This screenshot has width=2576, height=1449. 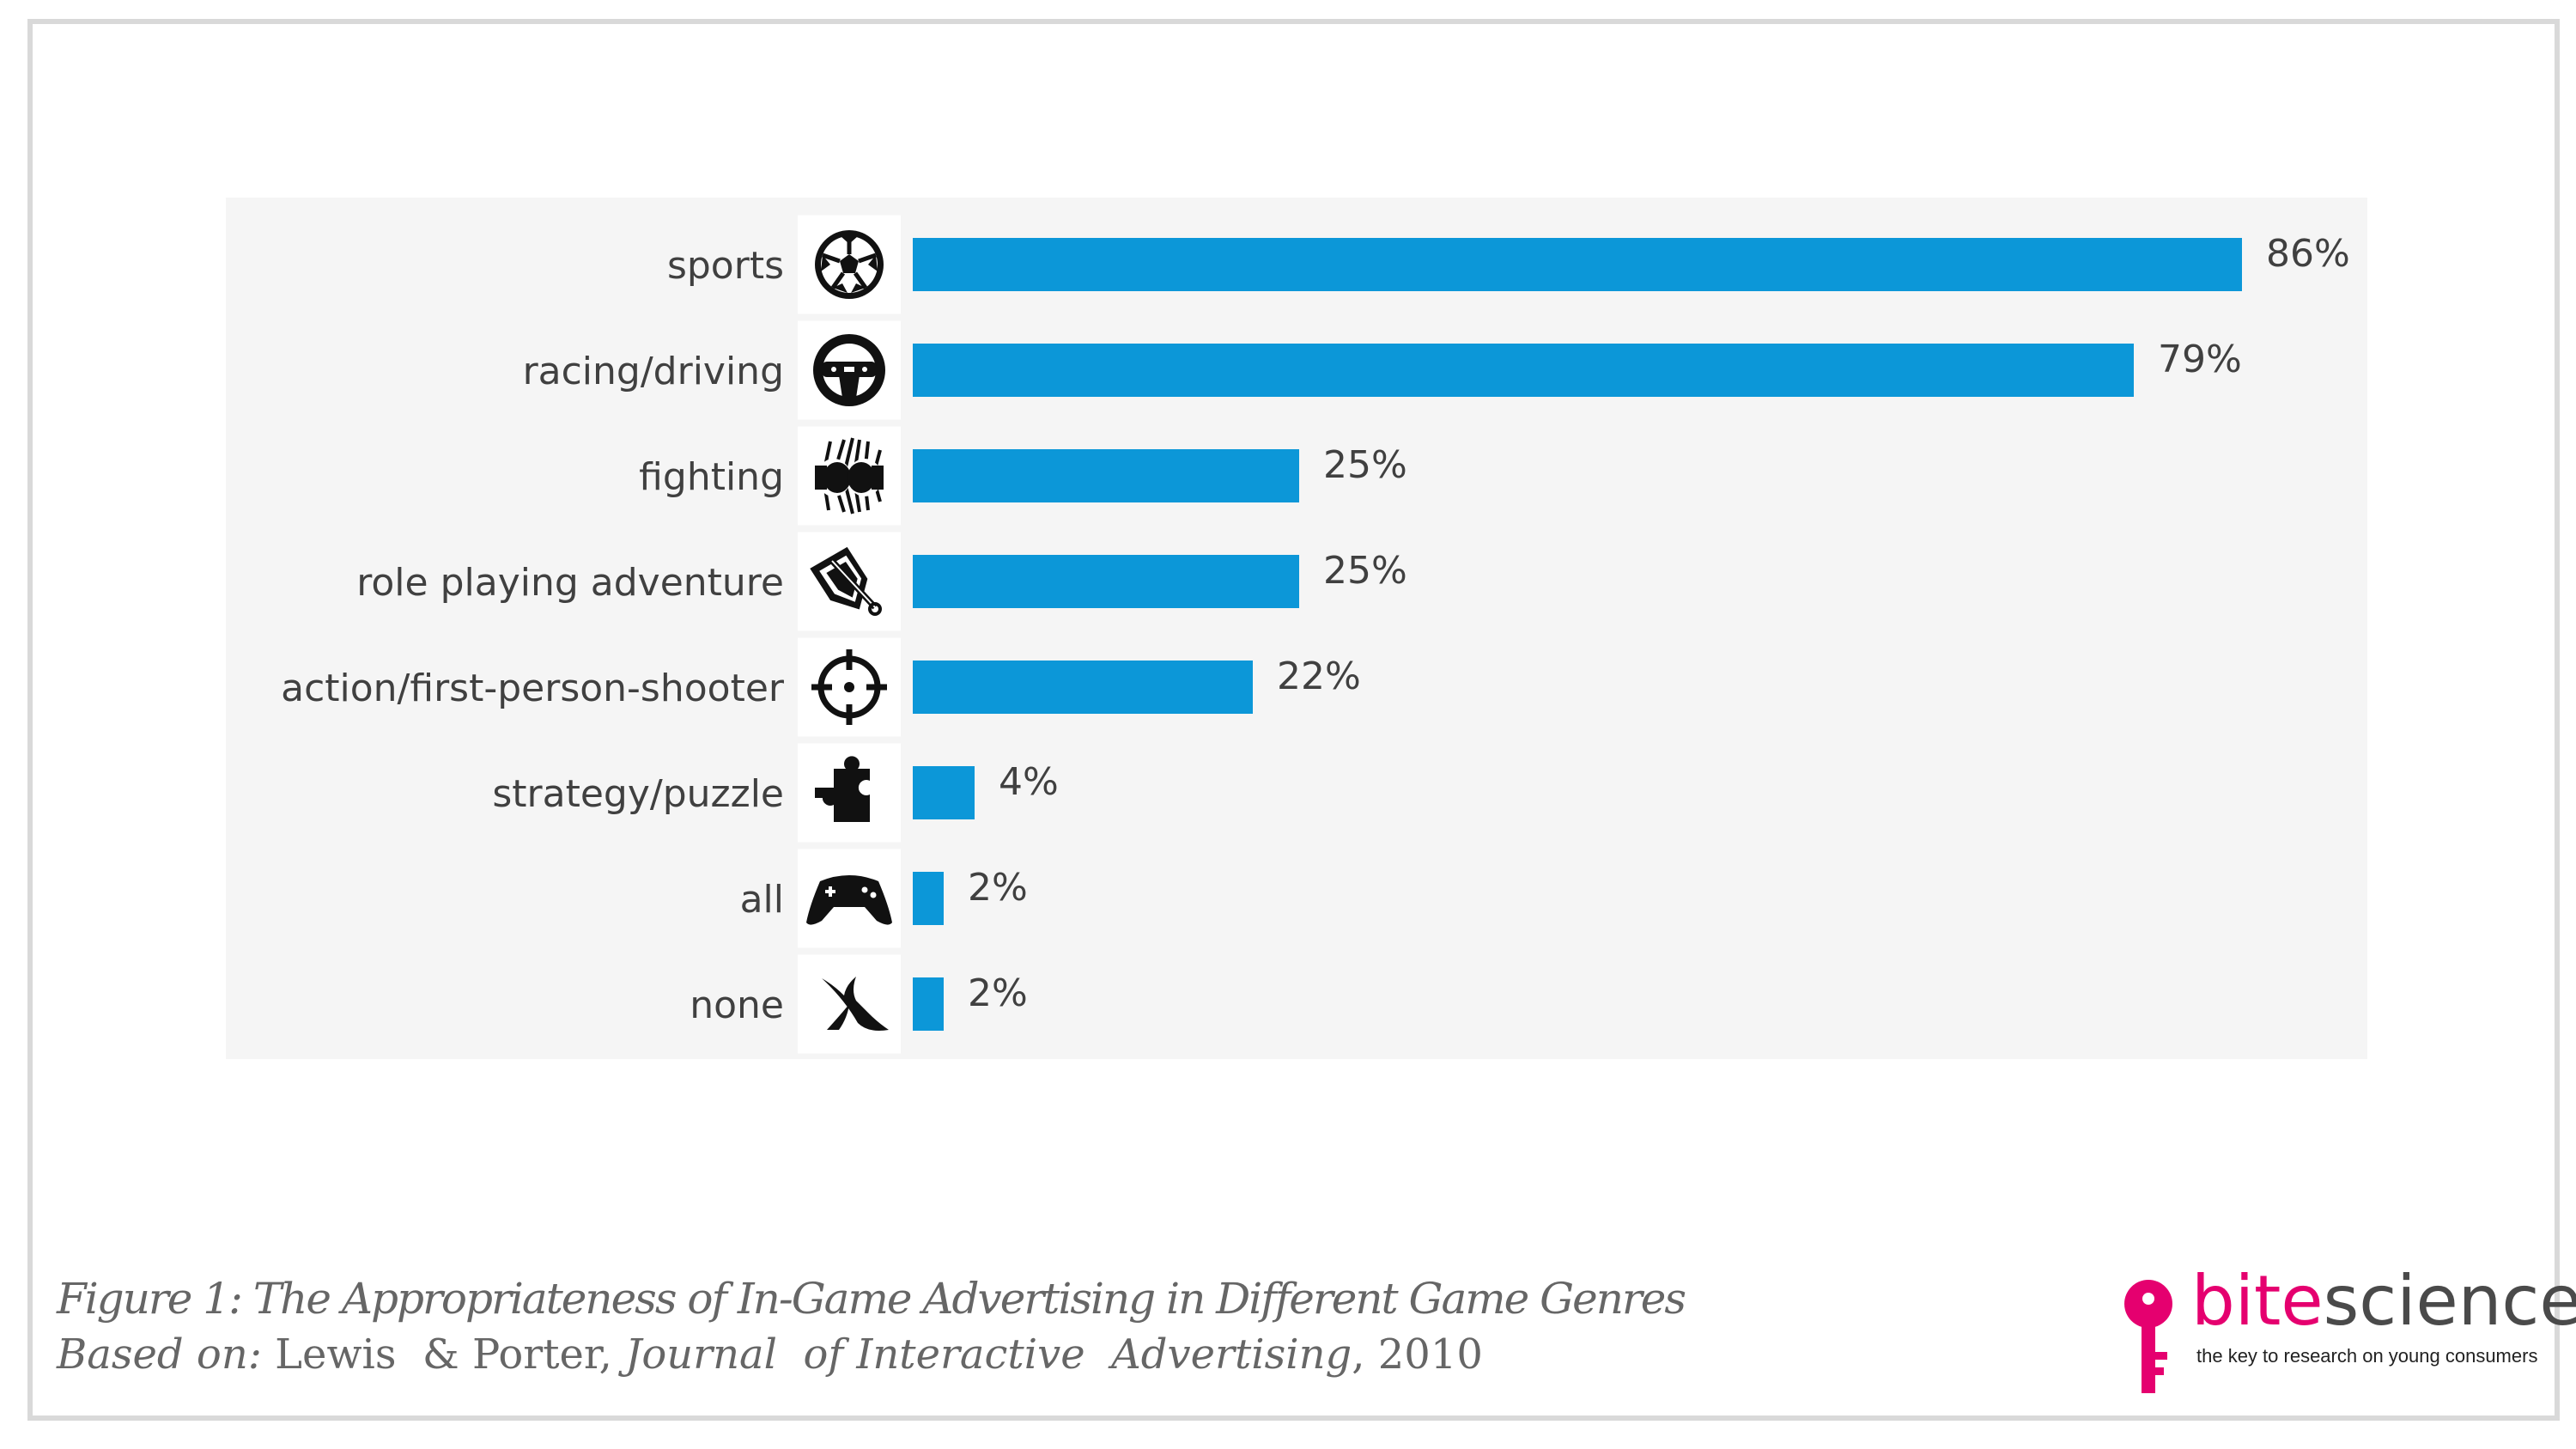 I want to click on value-label: 86%, so click(x=2308, y=254).